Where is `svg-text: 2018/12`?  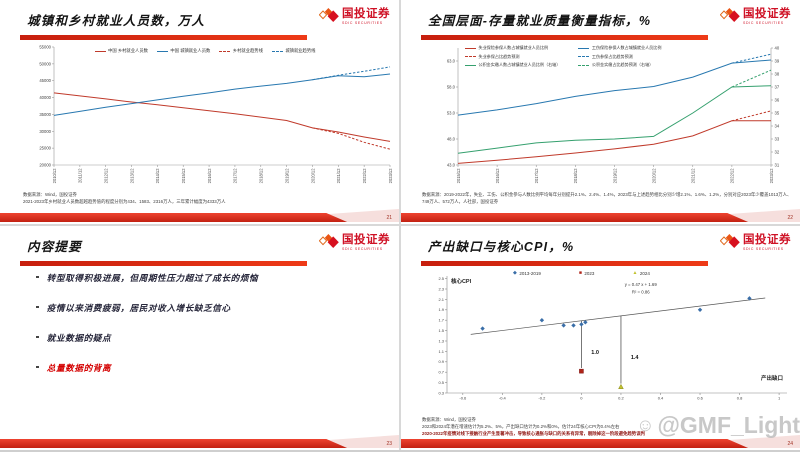 svg-text: 2018/12 is located at coordinates (575, 176).